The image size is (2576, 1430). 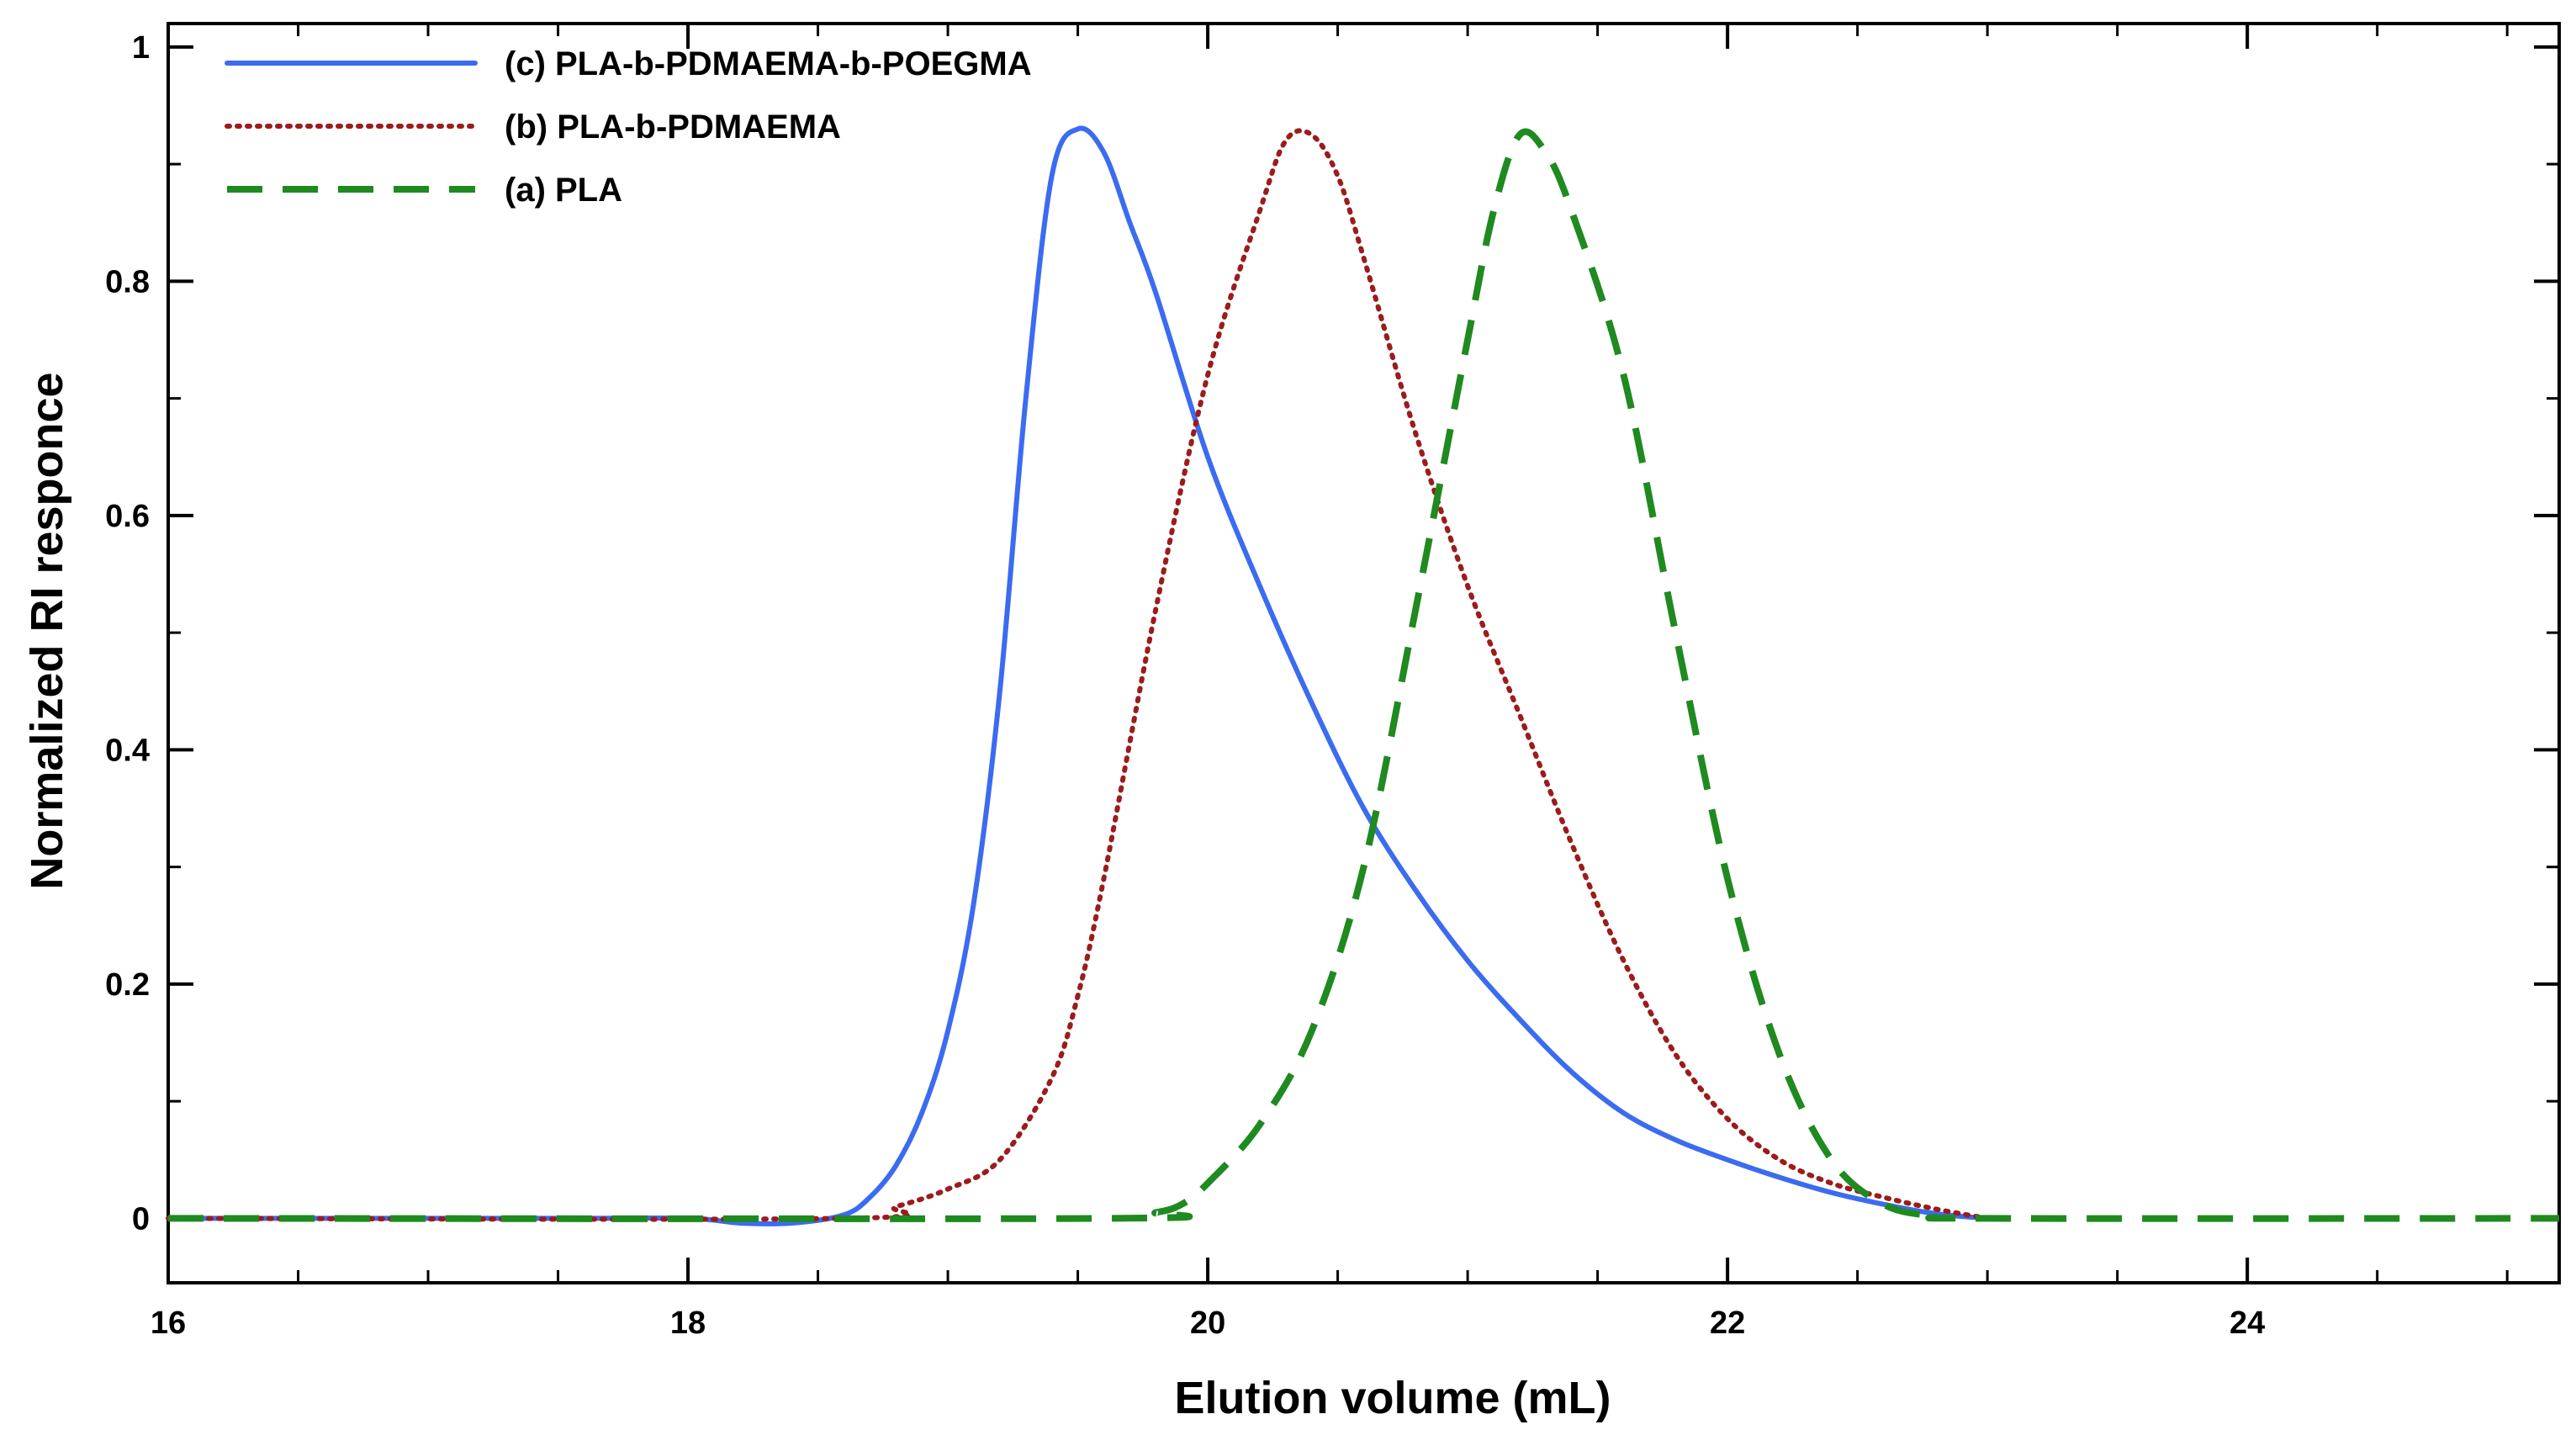 What do you see at coordinates (168, 1323) in the screenshot?
I see `x-tick-label: 16` at bounding box center [168, 1323].